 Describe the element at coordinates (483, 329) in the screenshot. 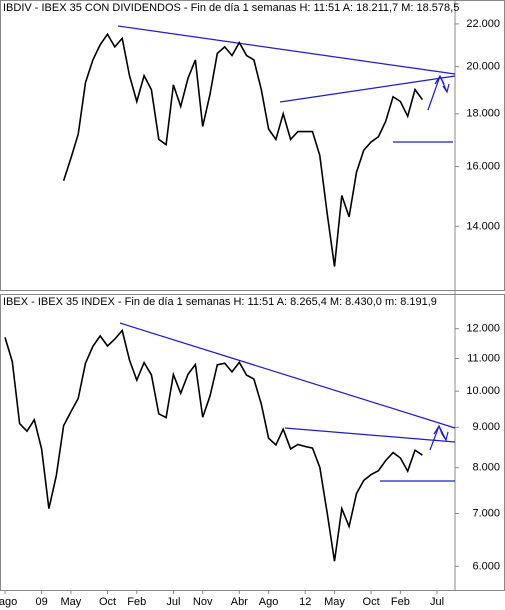

I see `y-tick-label: 12.000` at that location.